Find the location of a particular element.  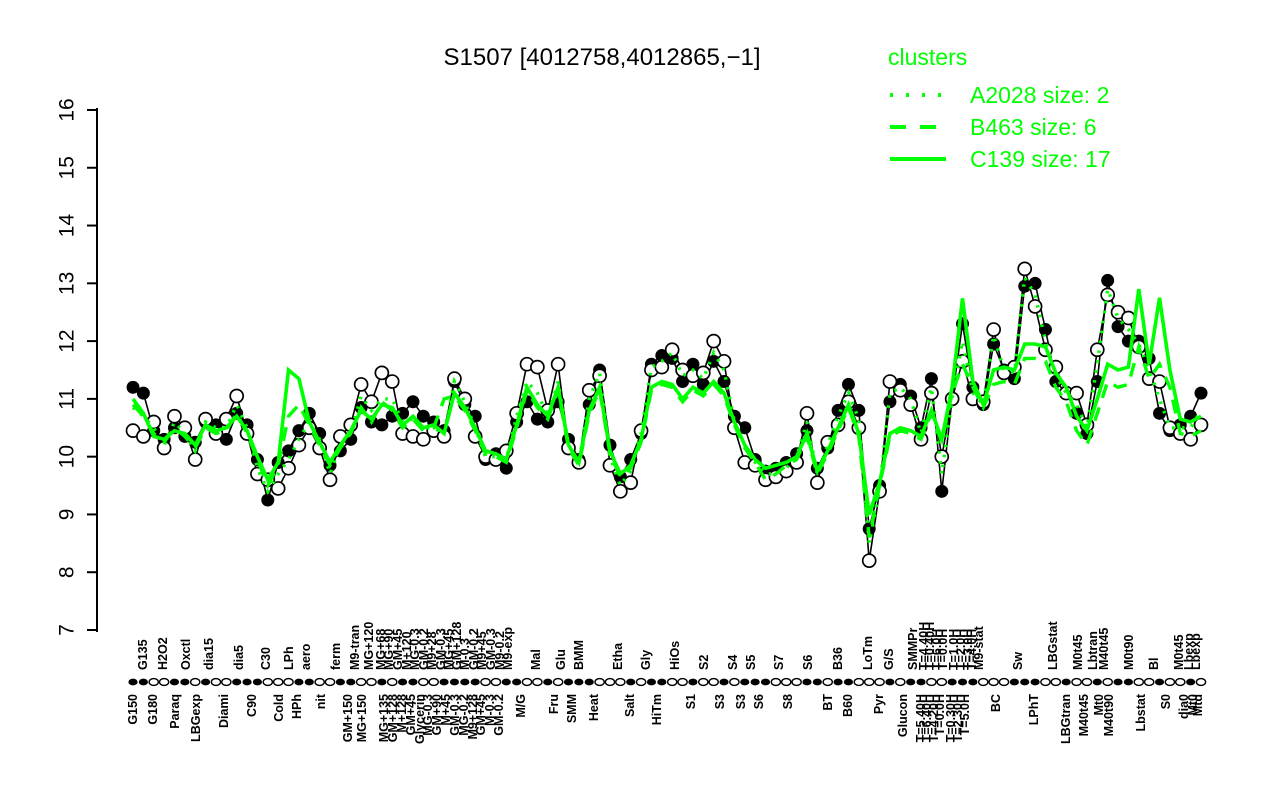

x-tick-label: Salt is located at coordinates (630, 705).